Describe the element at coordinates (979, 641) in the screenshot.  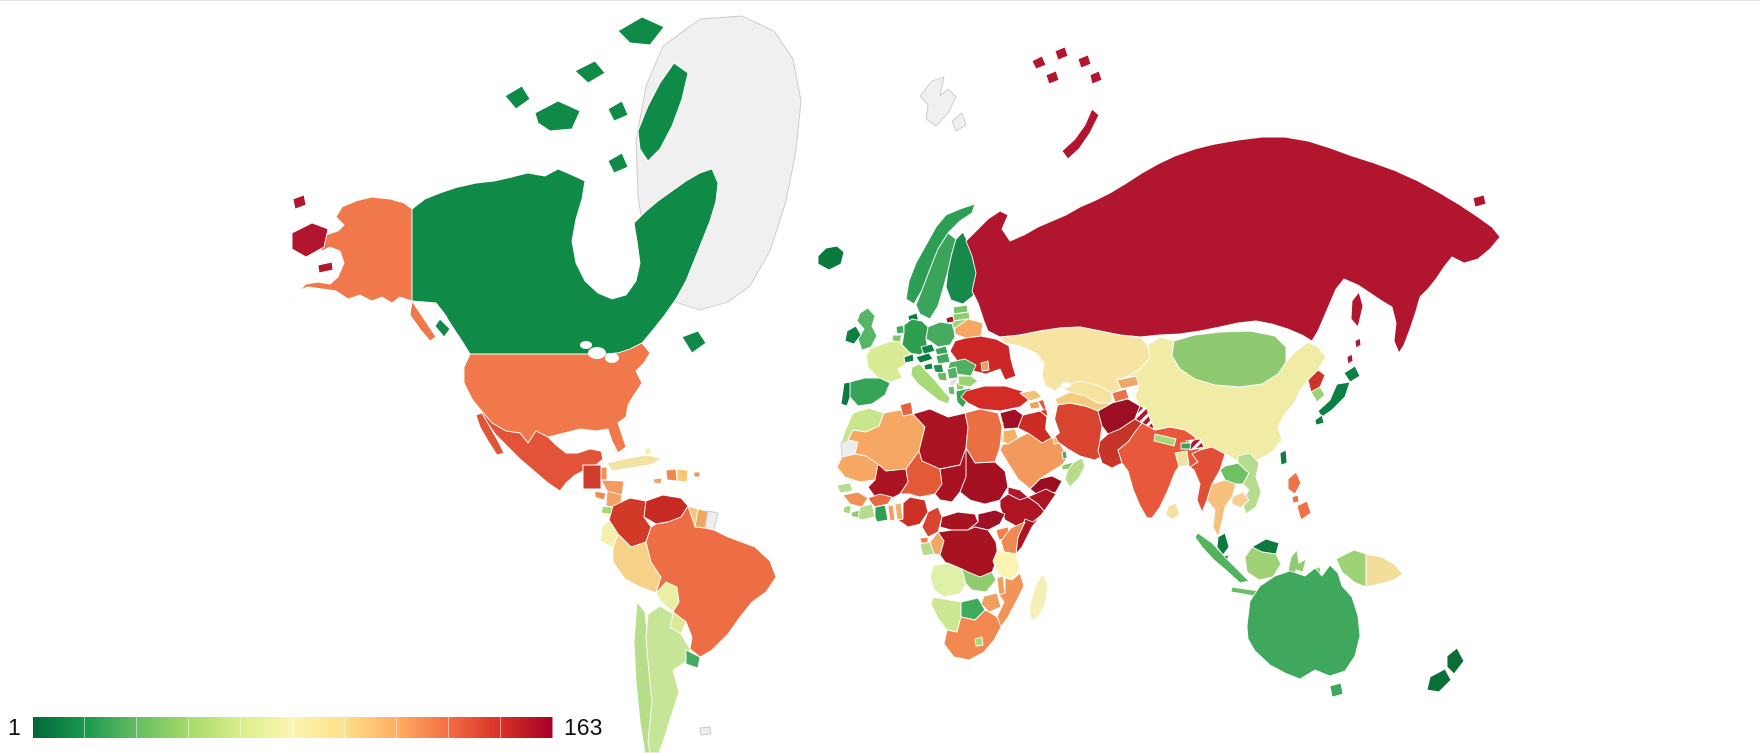
I see `country-lesotho` at that location.